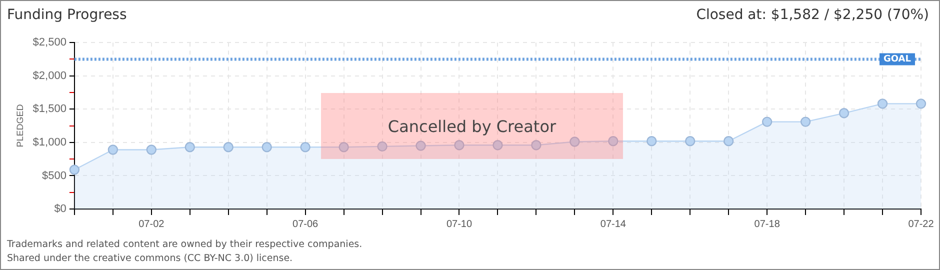 The height and width of the screenshot is (270, 940). Describe the element at coordinates (19, 126) in the screenshot. I see `y-axis-title: PLEDGED` at that location.